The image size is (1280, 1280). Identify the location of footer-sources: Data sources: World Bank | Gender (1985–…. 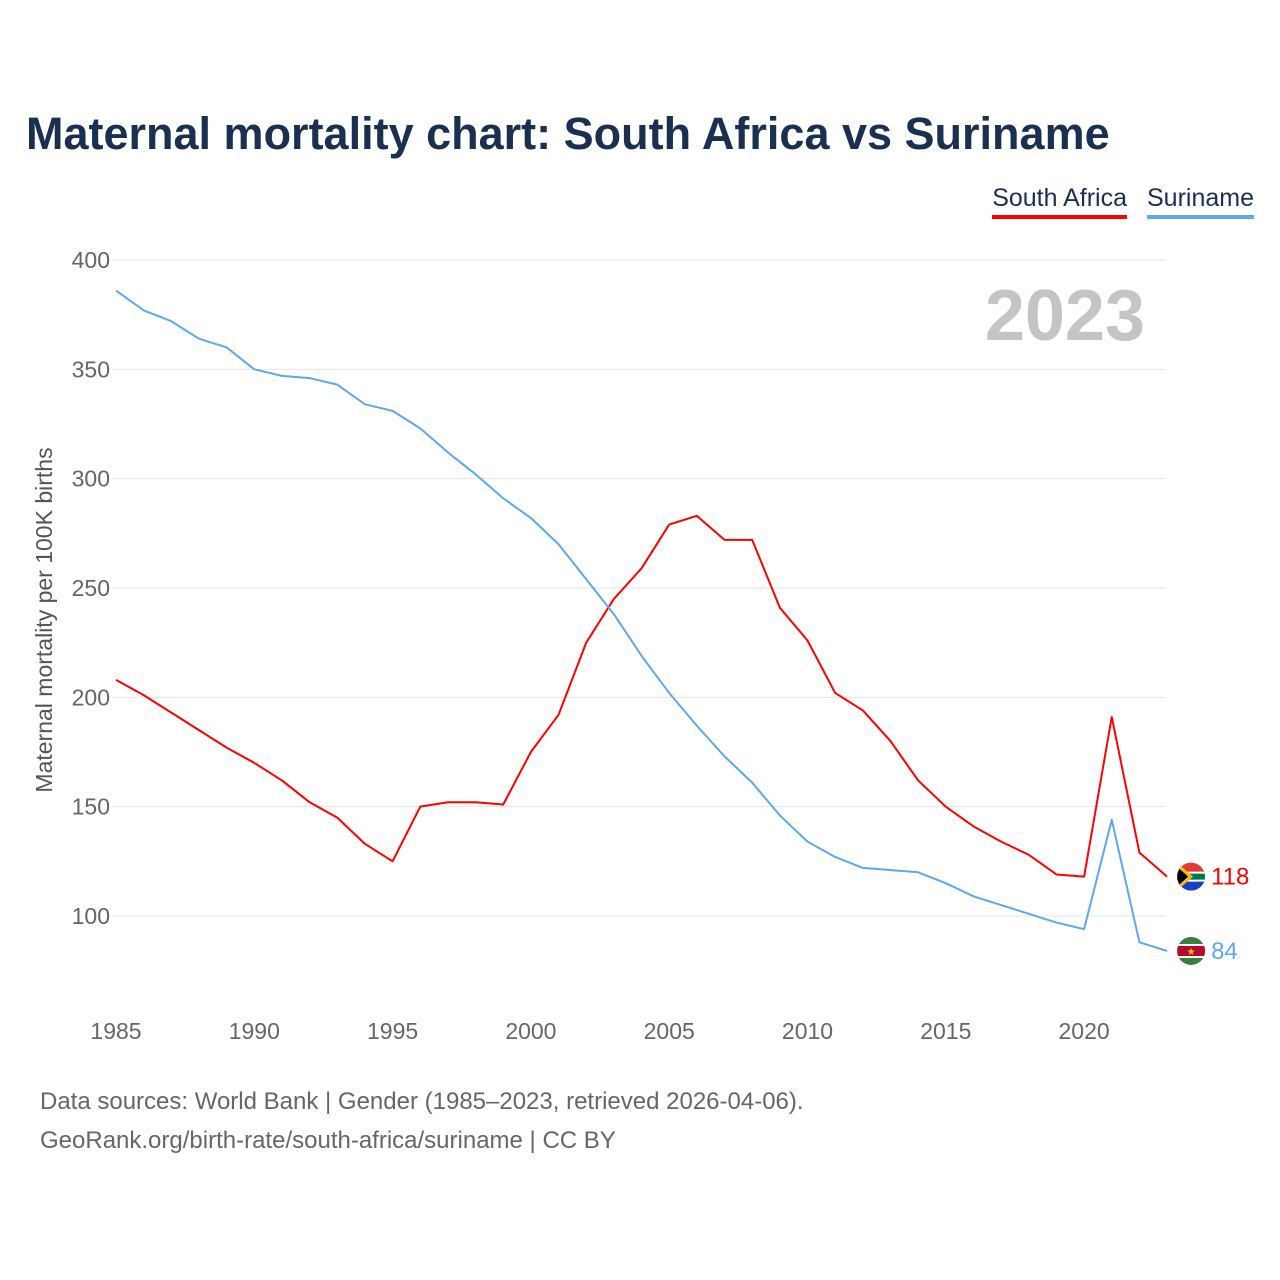
(422, 1101).